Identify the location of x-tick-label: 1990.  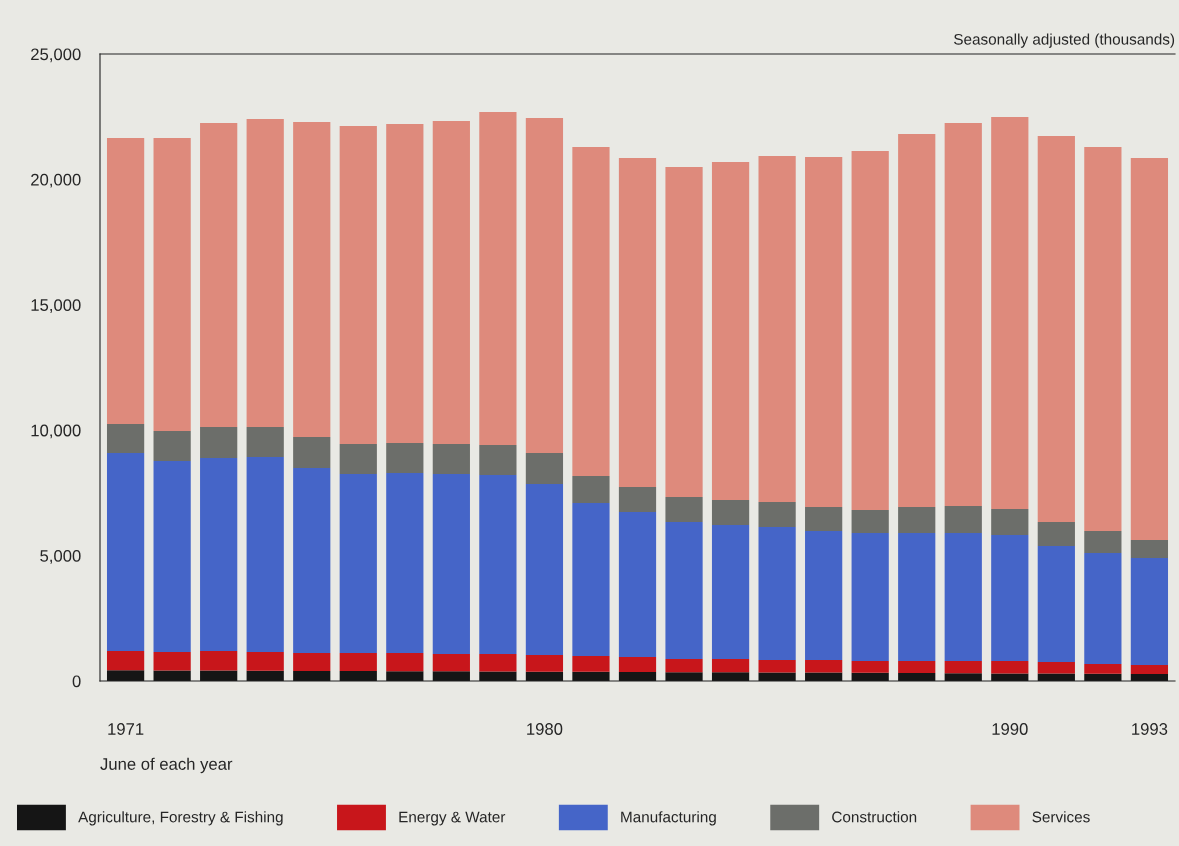
(1010, 729).